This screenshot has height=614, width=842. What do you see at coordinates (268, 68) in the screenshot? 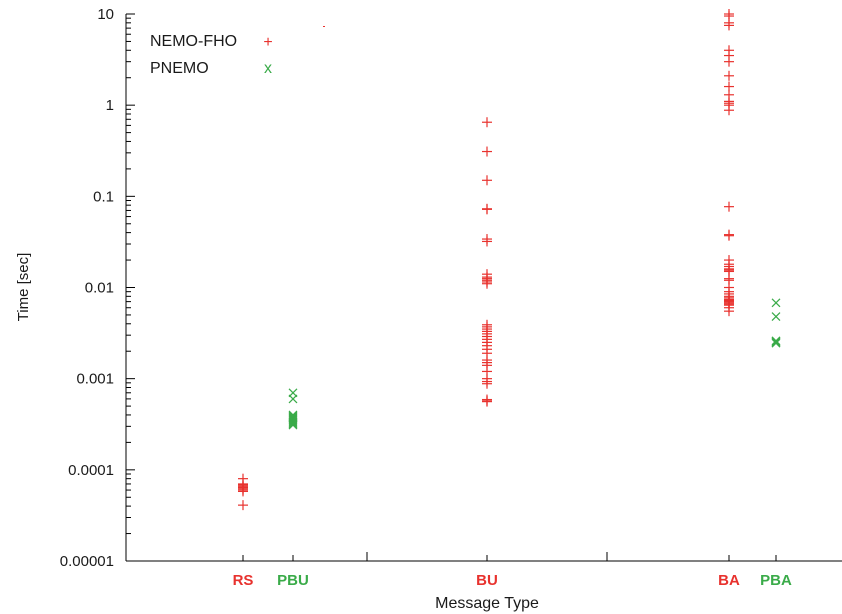
I see `legend-symbol: x` at bounding box center [268, 68].